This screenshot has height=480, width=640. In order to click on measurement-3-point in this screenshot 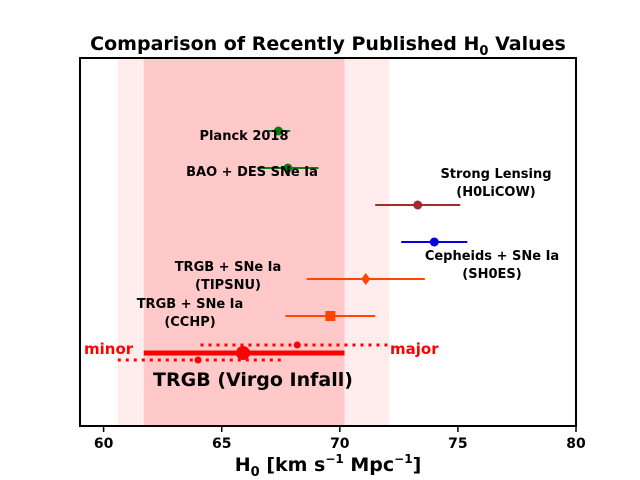, I will do `click(418, 205)`.